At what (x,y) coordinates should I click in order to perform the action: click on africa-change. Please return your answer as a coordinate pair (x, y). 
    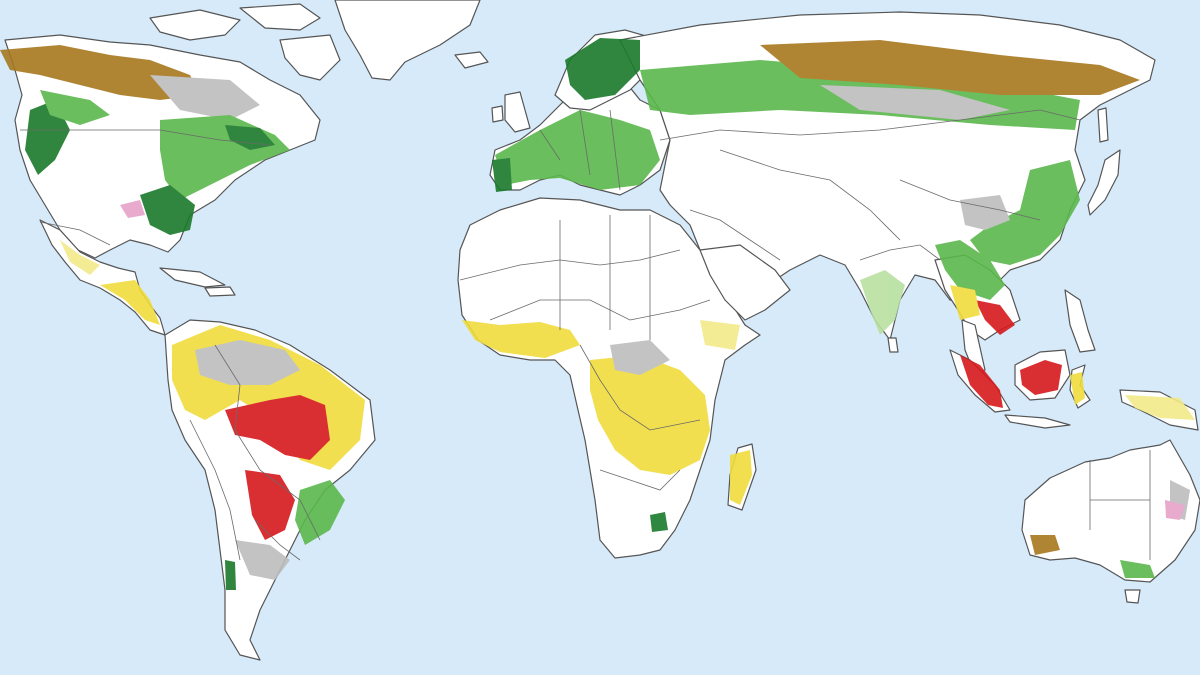
    Looking at the image, I should click on (607, 426).